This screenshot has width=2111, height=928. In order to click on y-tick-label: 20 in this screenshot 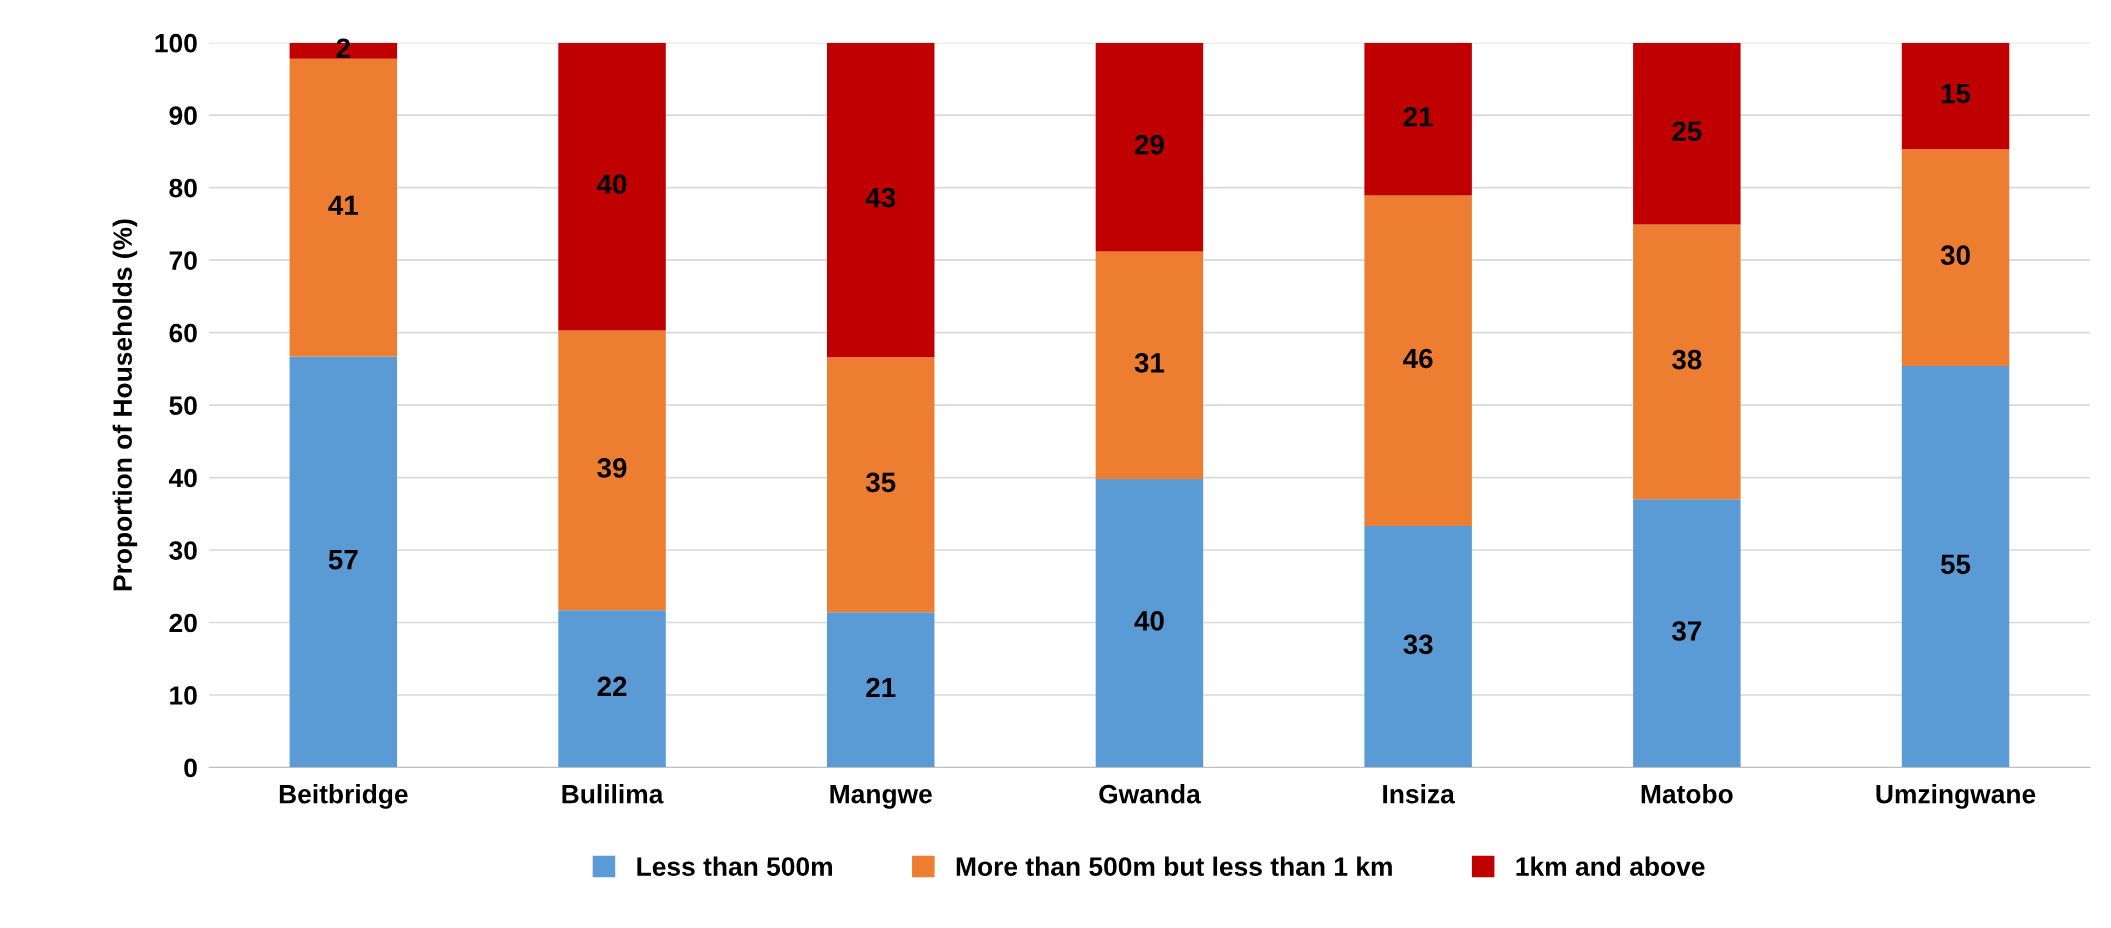, I will do `click(183, 623)`.